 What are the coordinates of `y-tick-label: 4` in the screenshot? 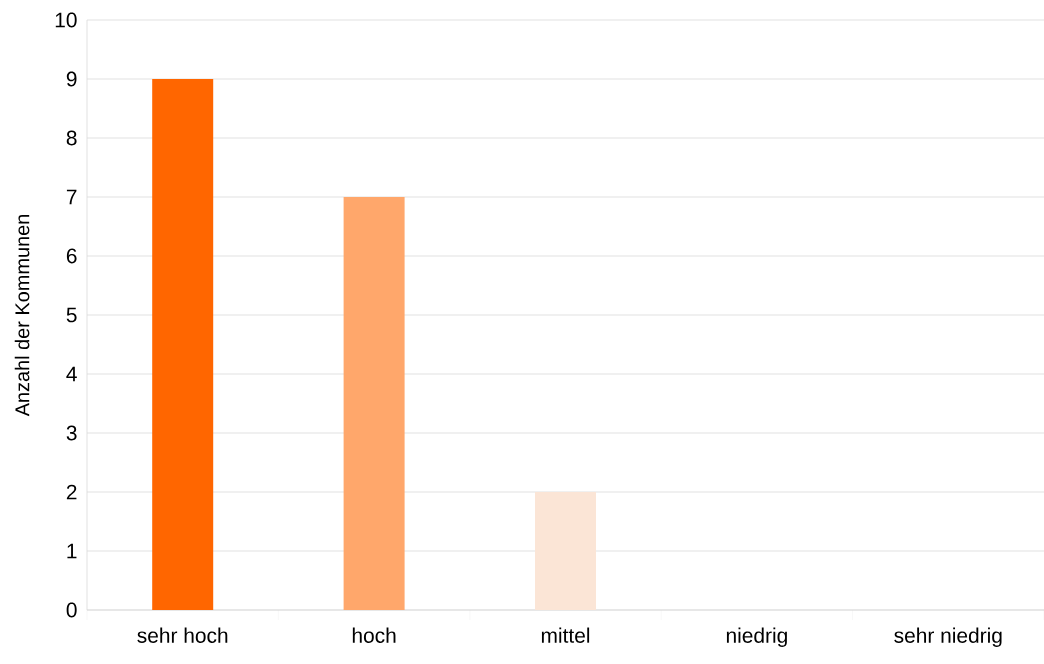 It's located at (71, 374).